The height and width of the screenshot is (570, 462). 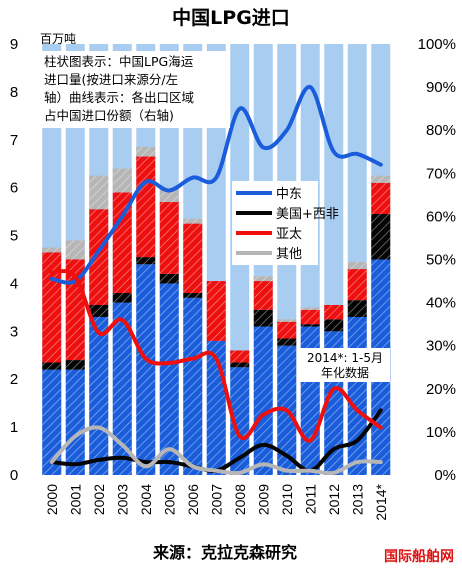 I want to click on x-tick-label: 2011, so click(x=310, y=499).